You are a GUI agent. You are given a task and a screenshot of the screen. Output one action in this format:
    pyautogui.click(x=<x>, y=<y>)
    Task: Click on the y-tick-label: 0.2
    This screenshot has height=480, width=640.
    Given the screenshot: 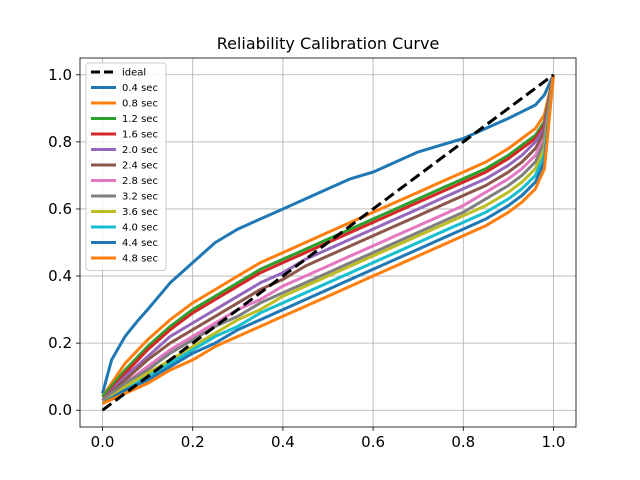 What is the action you would take?
    pyautogui.click(x=60, y=343)
    